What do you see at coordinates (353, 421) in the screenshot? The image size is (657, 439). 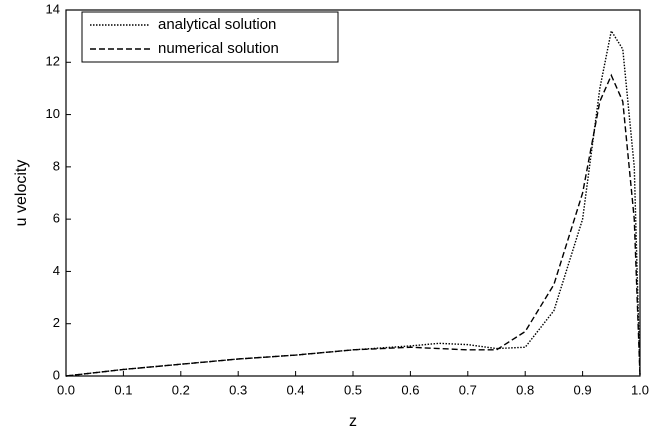 I see `x-axis-title: z` at bounding box center [353, 421].